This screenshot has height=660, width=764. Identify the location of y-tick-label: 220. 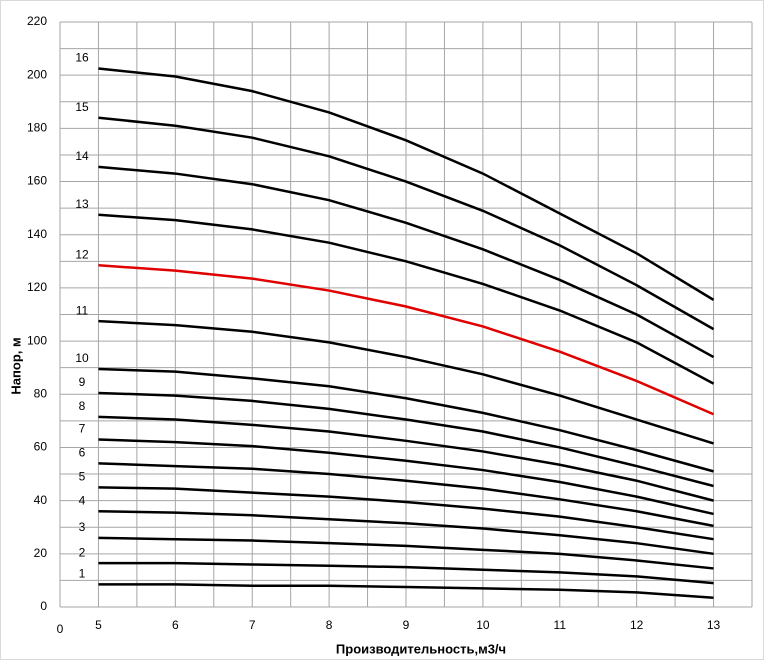
(37, 21).